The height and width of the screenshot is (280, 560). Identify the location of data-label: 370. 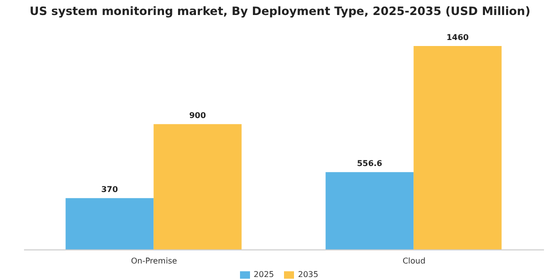
(109, 189).